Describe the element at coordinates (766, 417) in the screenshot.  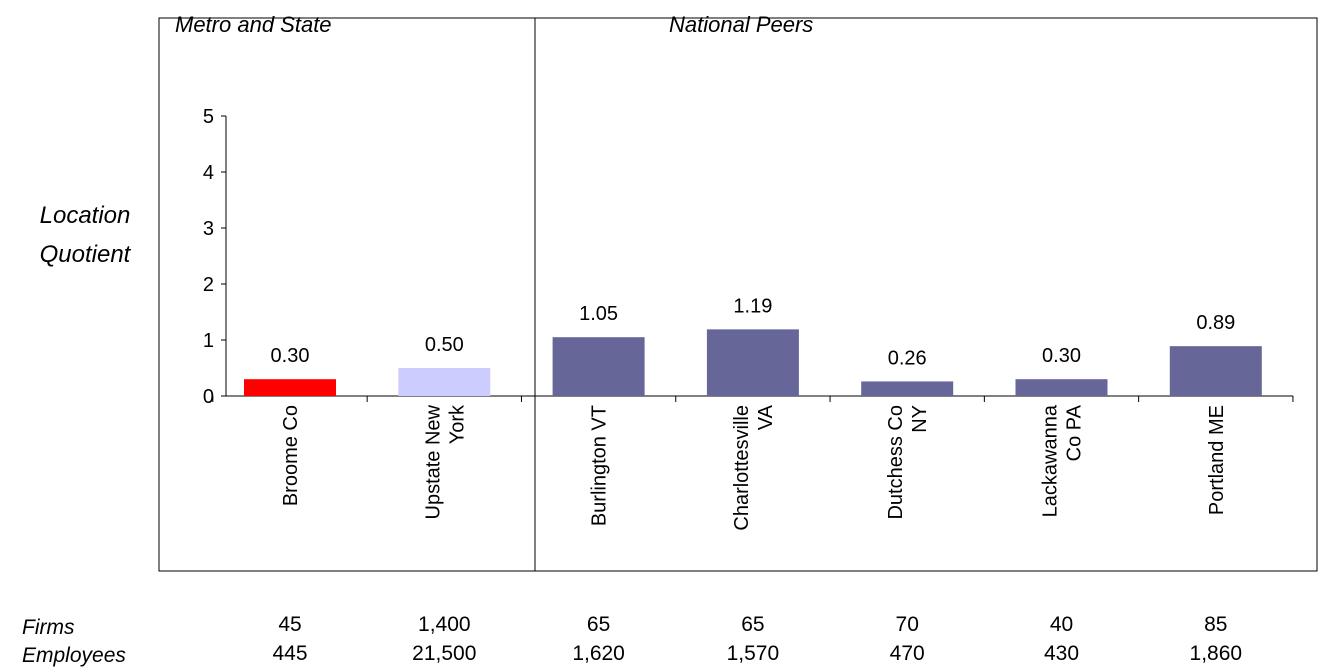
I see `x-category-label: VA` at that location.